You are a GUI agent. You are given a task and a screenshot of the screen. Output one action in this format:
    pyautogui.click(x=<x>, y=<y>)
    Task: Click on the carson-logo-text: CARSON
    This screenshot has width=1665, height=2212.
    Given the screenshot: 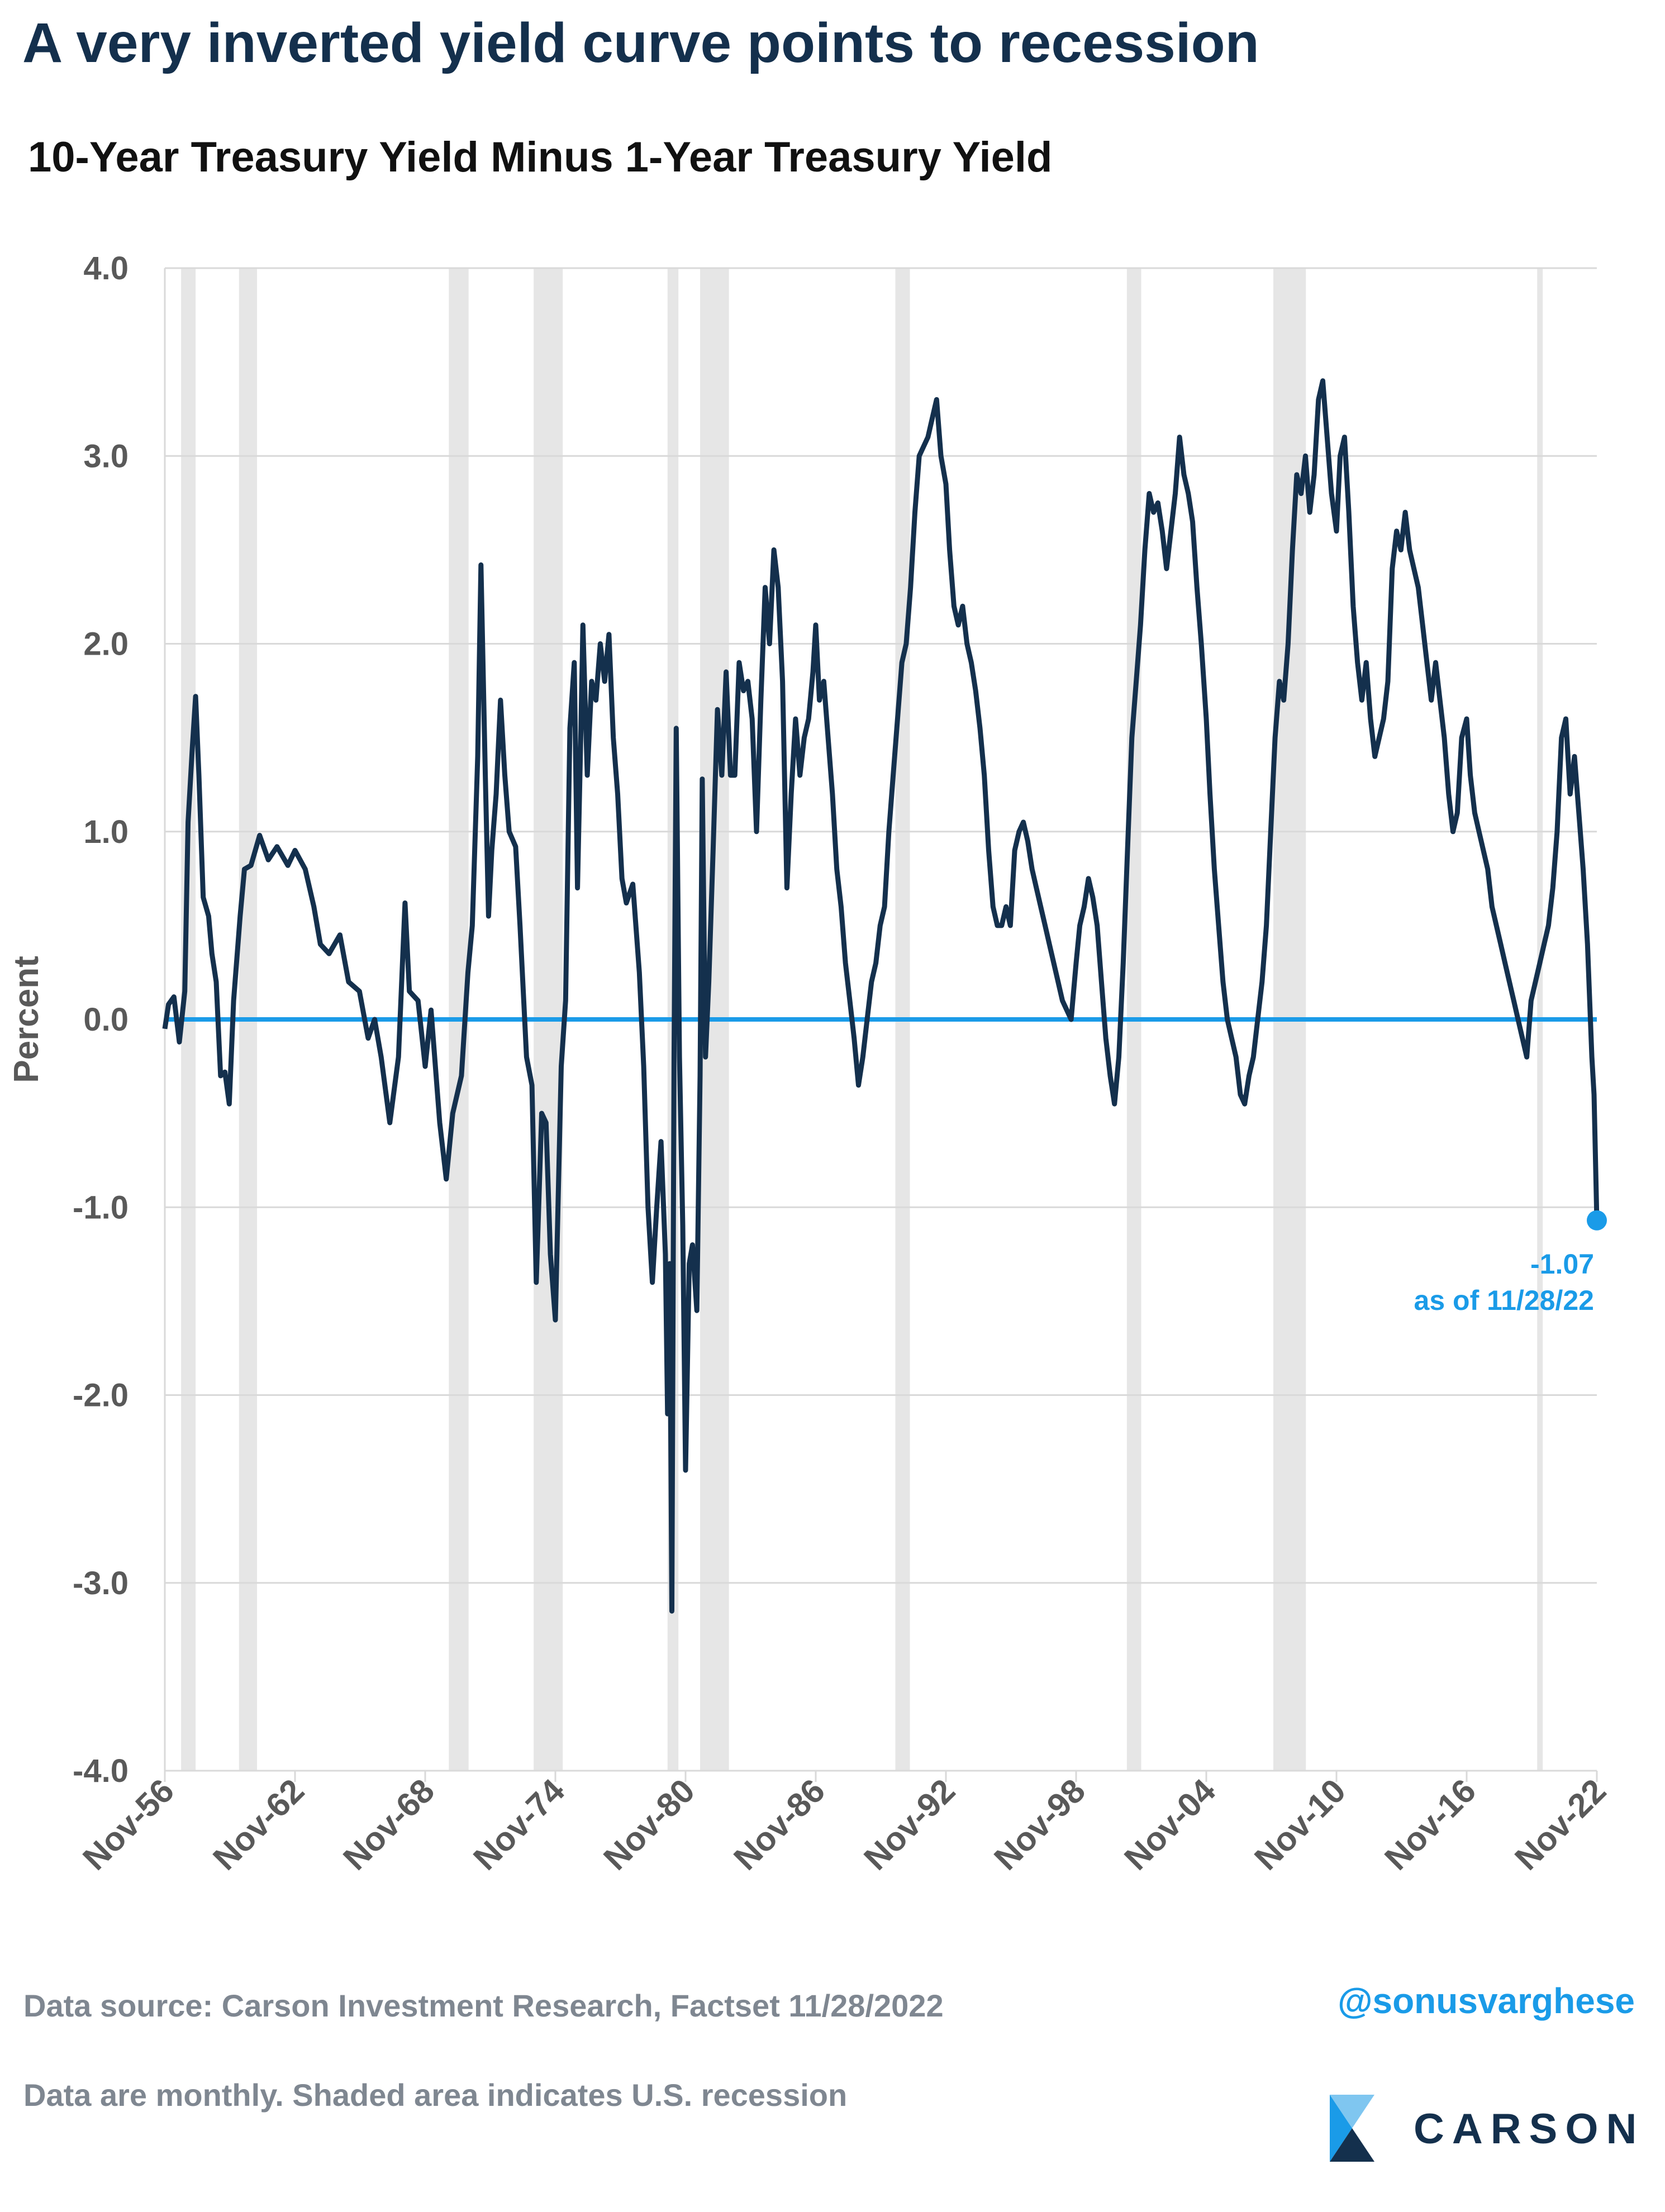 What is the action you would take?
    pyautogui.click(x=1530, y=2129)
    